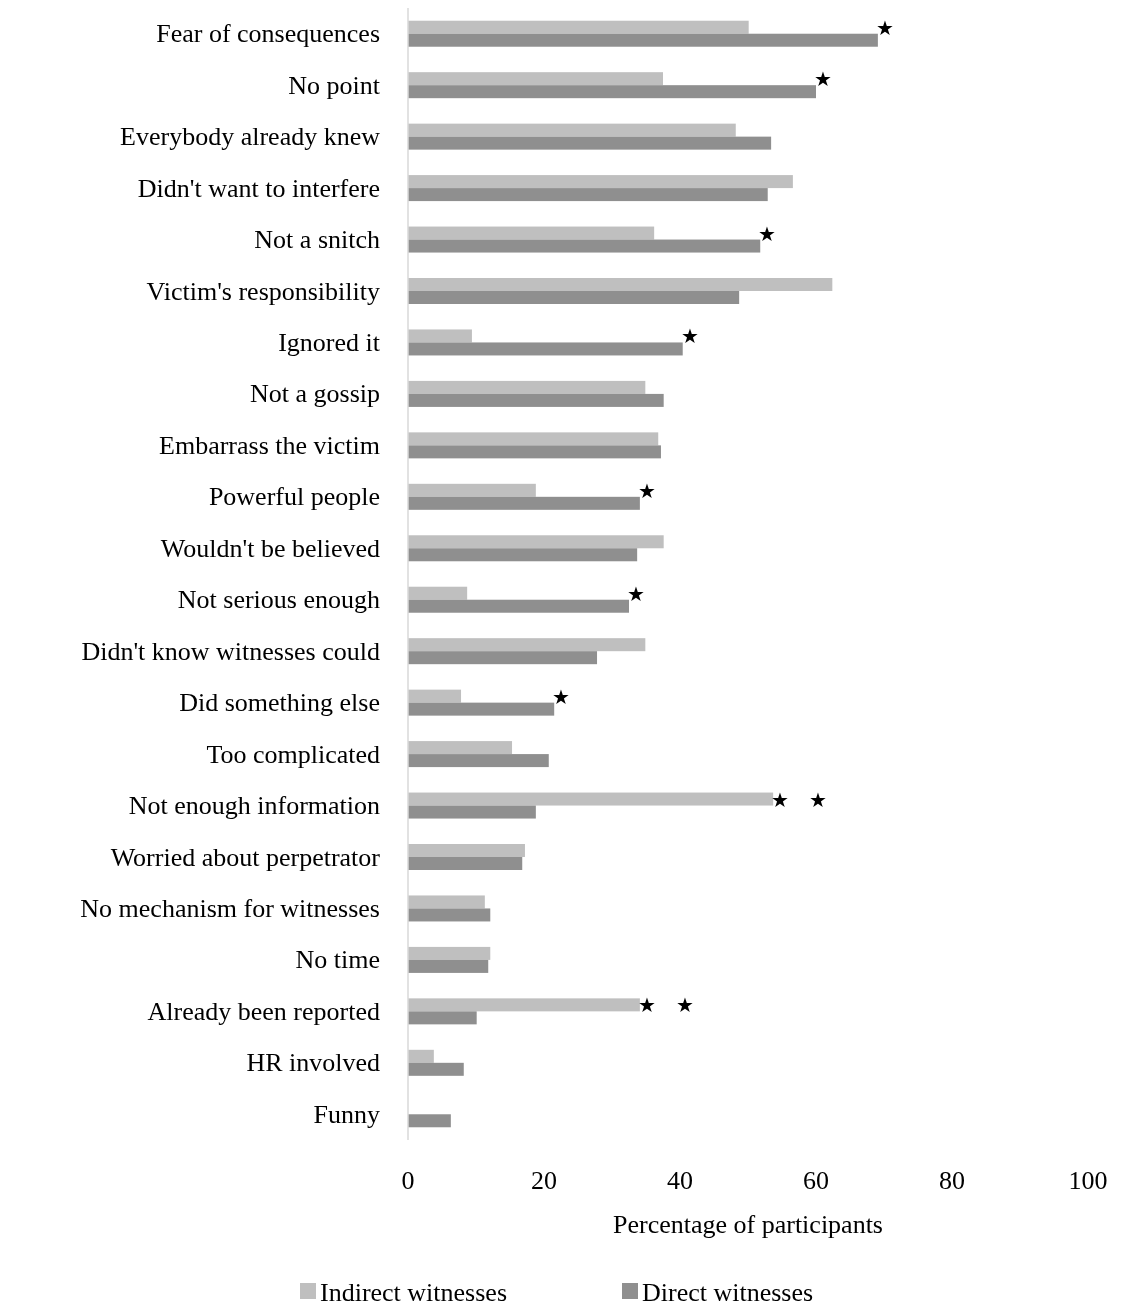 The image size is (1121, 1307). I want to click on y-tick-label: Did something else, so click(279, 703).